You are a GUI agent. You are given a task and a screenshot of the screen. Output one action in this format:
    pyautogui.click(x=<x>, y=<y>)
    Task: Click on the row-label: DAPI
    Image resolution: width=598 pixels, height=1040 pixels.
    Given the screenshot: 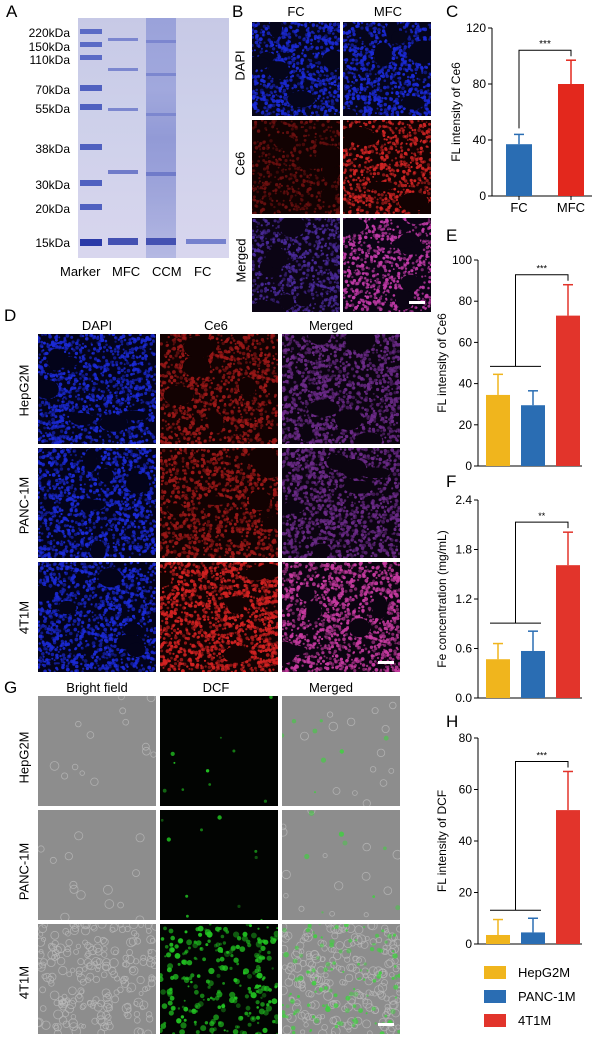 What is the action you would take?
    pyautogui.click(x=240, y=65)
    